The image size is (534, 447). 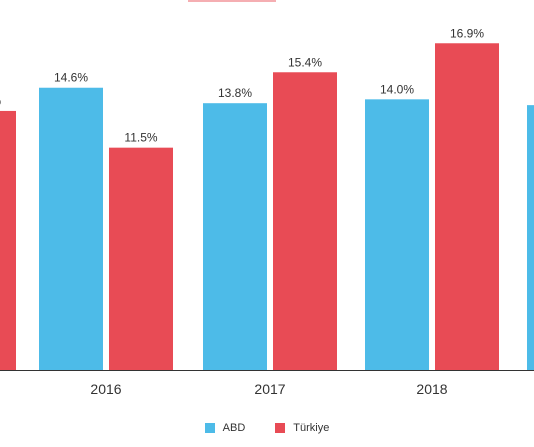 What do you see at coordinates (209, 428) in the screenshot?
I see `legend-swatch-abd` at bounding box center [209, 428].